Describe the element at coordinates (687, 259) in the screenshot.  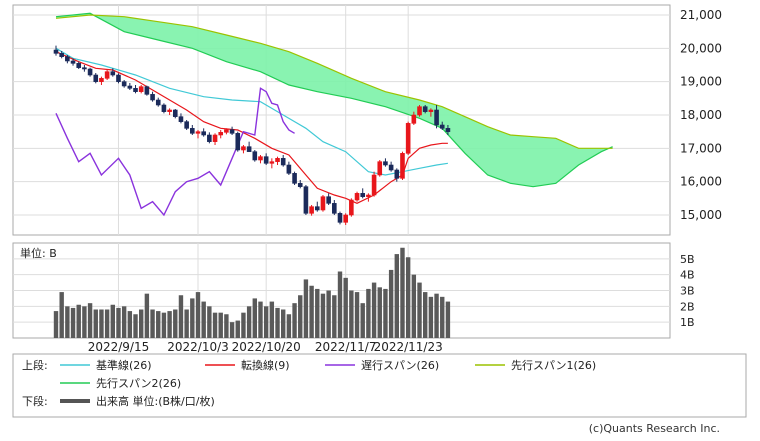
I see `volume-y-tick-label: 5B` at that location.